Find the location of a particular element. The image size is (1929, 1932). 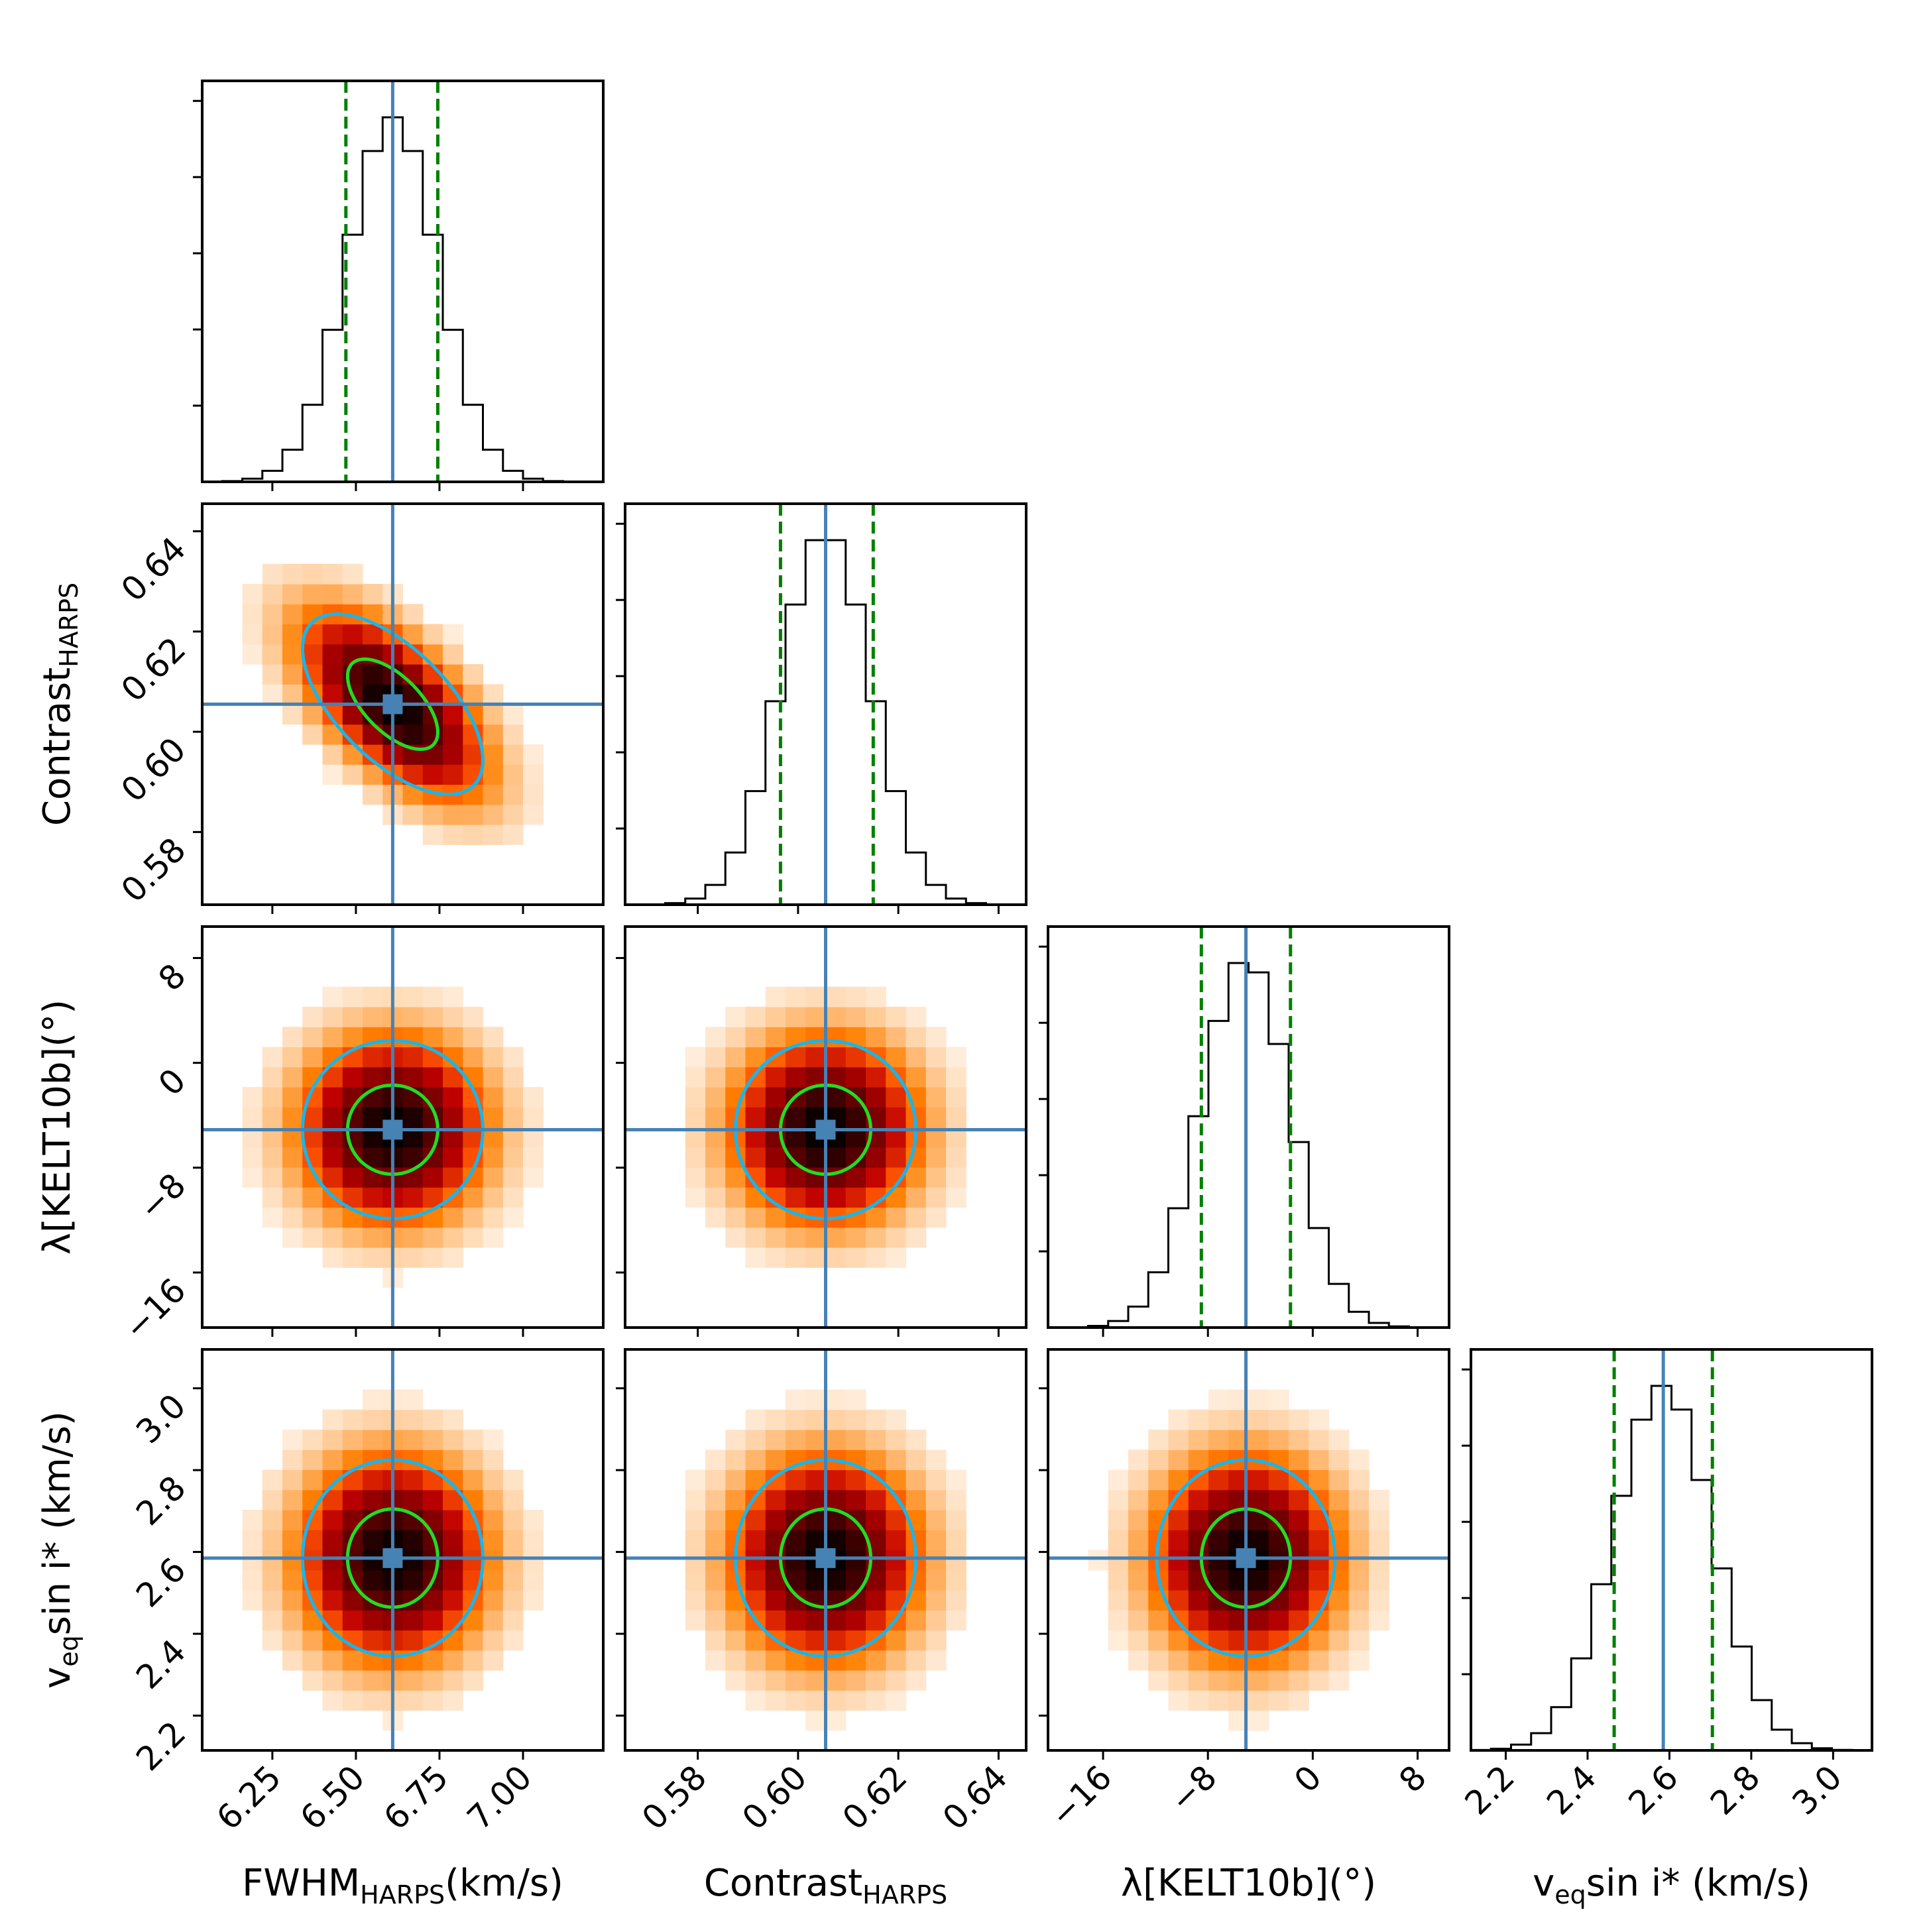

x-tick-label-contrast-3: 0.64 is located at coordinates (975, 1797).